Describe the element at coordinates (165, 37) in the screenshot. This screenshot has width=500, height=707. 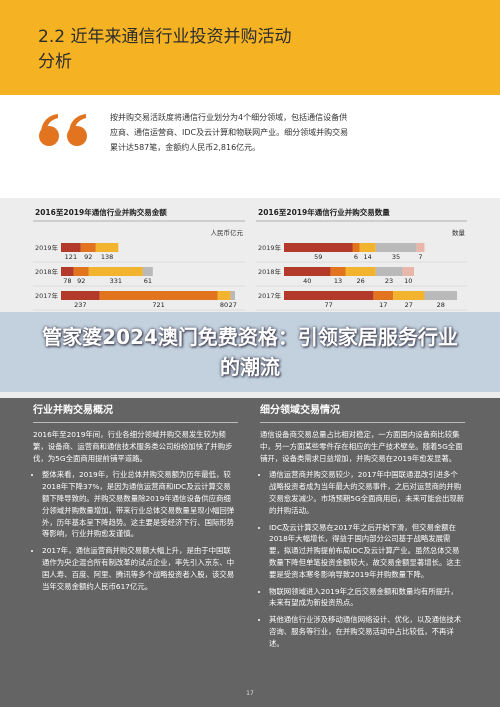
I see `title: 2.2 近年来通信行业投资并购活动` at that location.